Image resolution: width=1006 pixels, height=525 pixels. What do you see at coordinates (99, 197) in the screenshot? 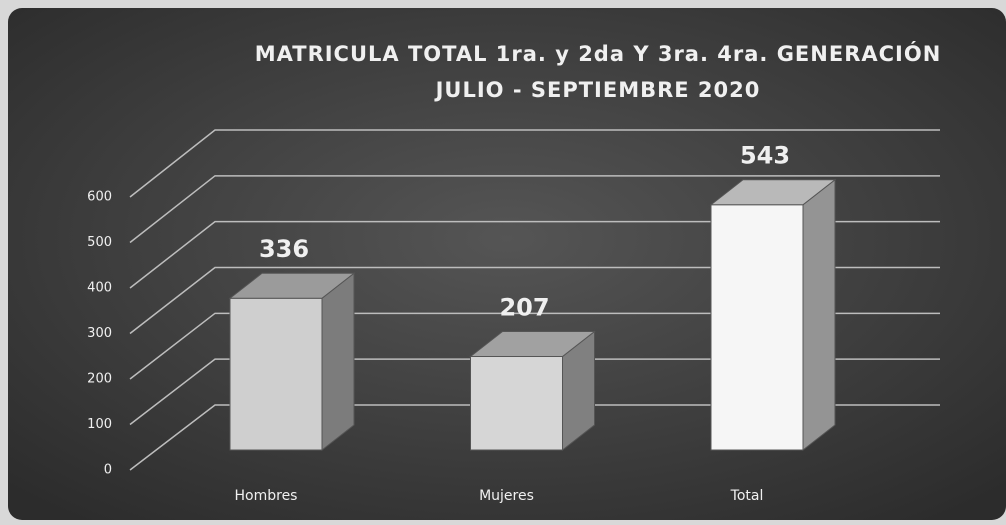
I see `y-tick-label: 600` at bounding box center [99, 197].